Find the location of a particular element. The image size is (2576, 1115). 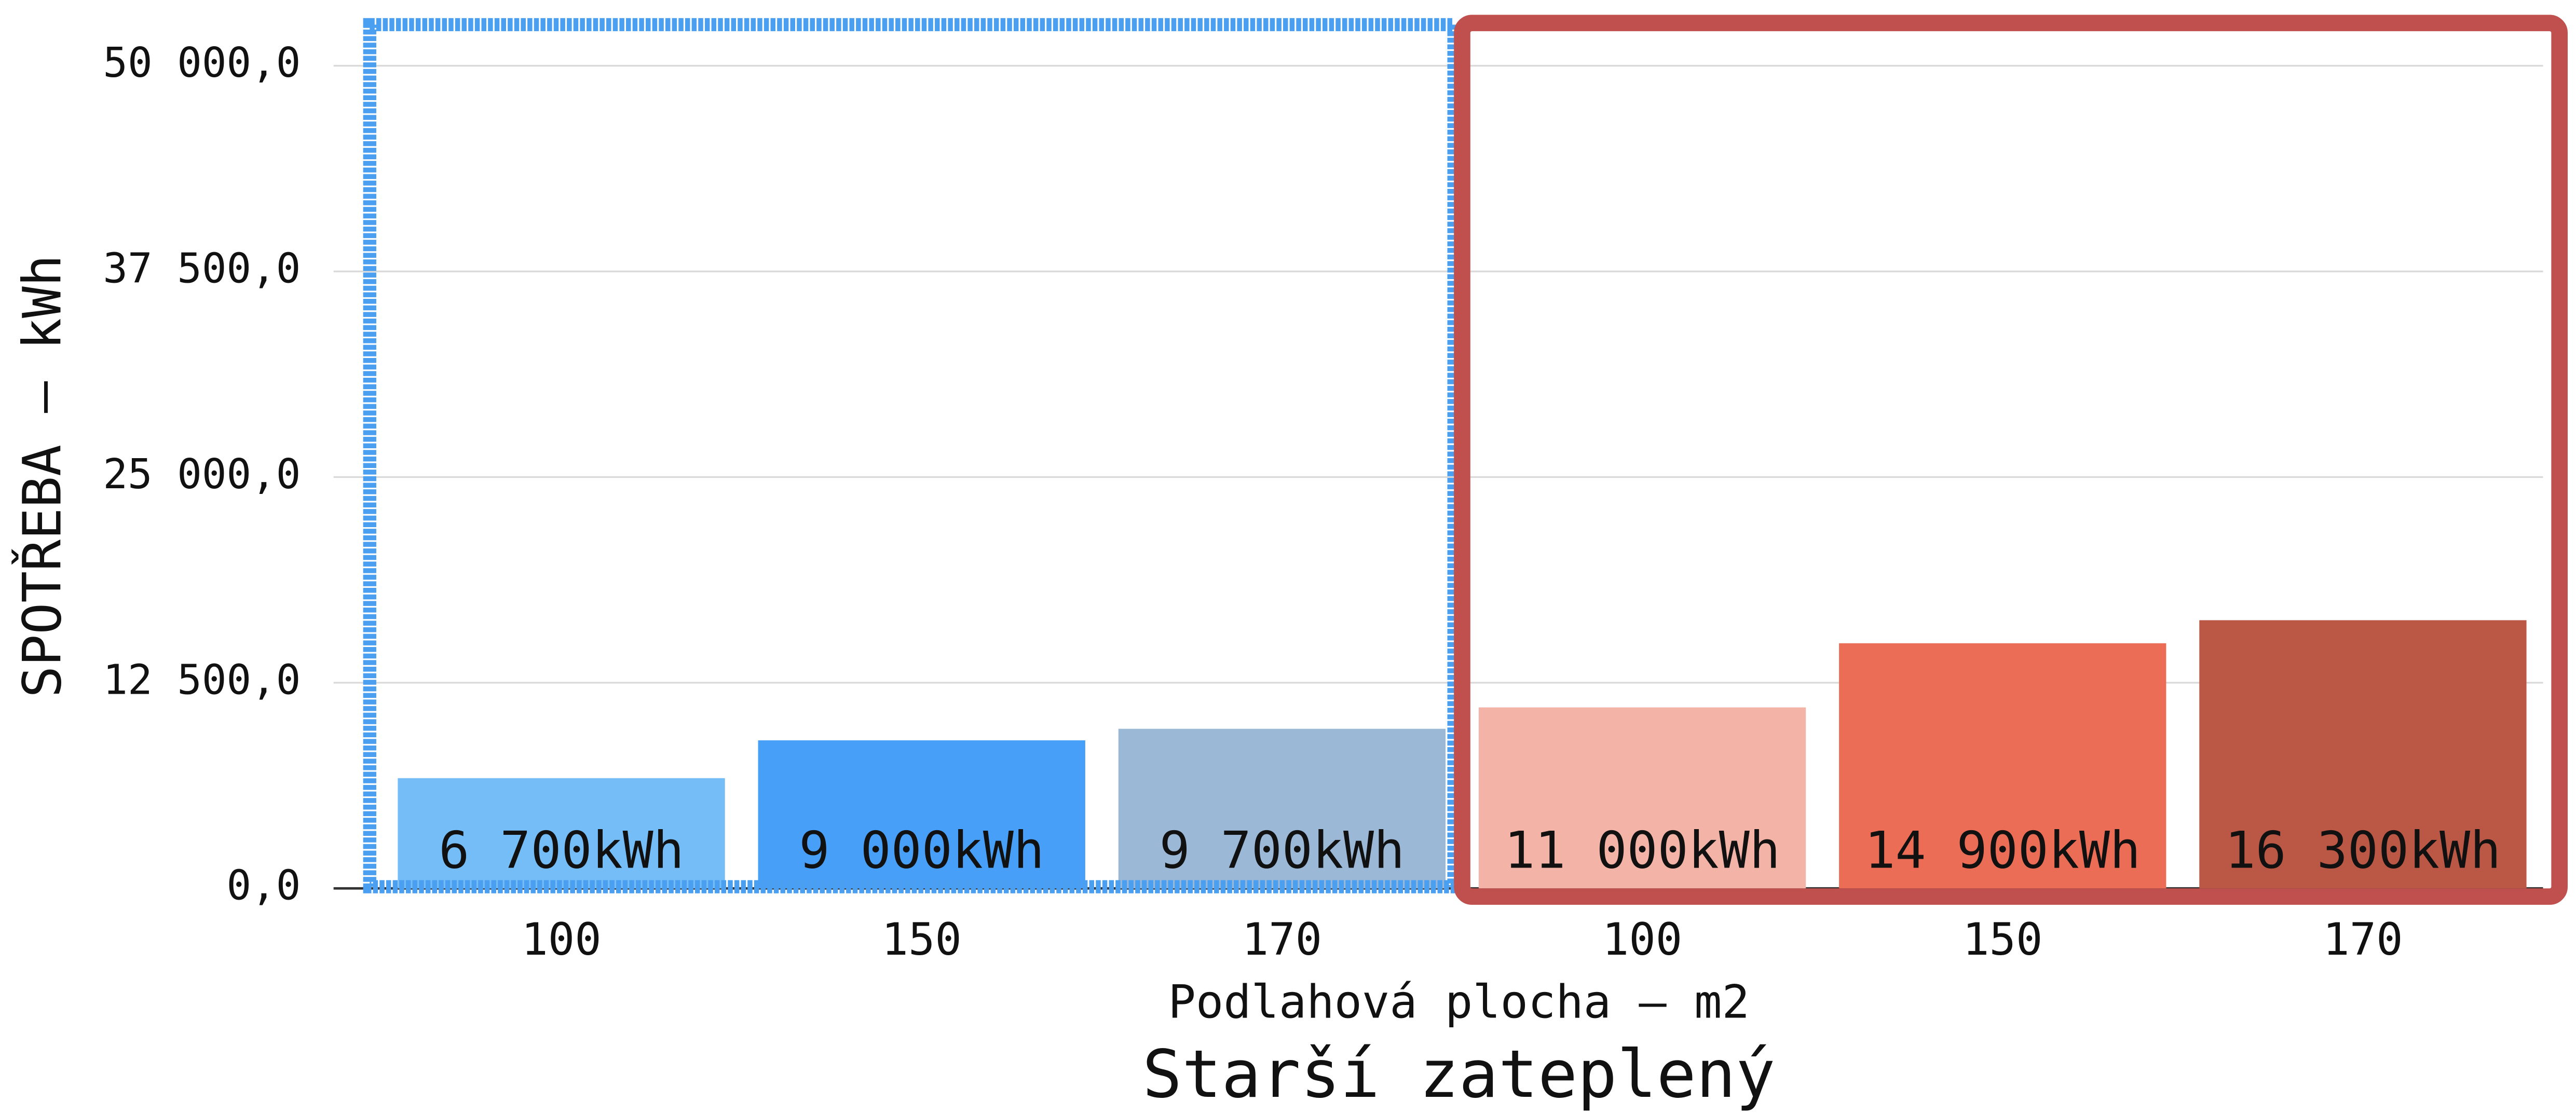

y-tick-label: 12 500,0 is located at coordinates (202, 680).